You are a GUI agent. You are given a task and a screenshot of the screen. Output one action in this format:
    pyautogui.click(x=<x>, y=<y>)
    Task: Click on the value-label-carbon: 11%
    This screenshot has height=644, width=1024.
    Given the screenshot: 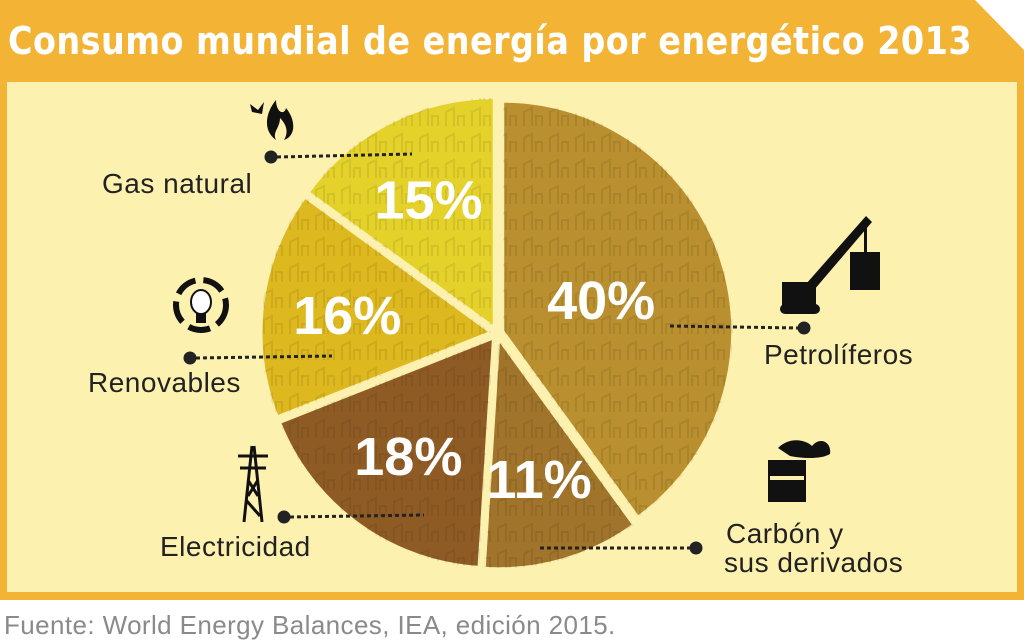 What is the action you would take?
    pyautogui.click(x=539, y=480)
    